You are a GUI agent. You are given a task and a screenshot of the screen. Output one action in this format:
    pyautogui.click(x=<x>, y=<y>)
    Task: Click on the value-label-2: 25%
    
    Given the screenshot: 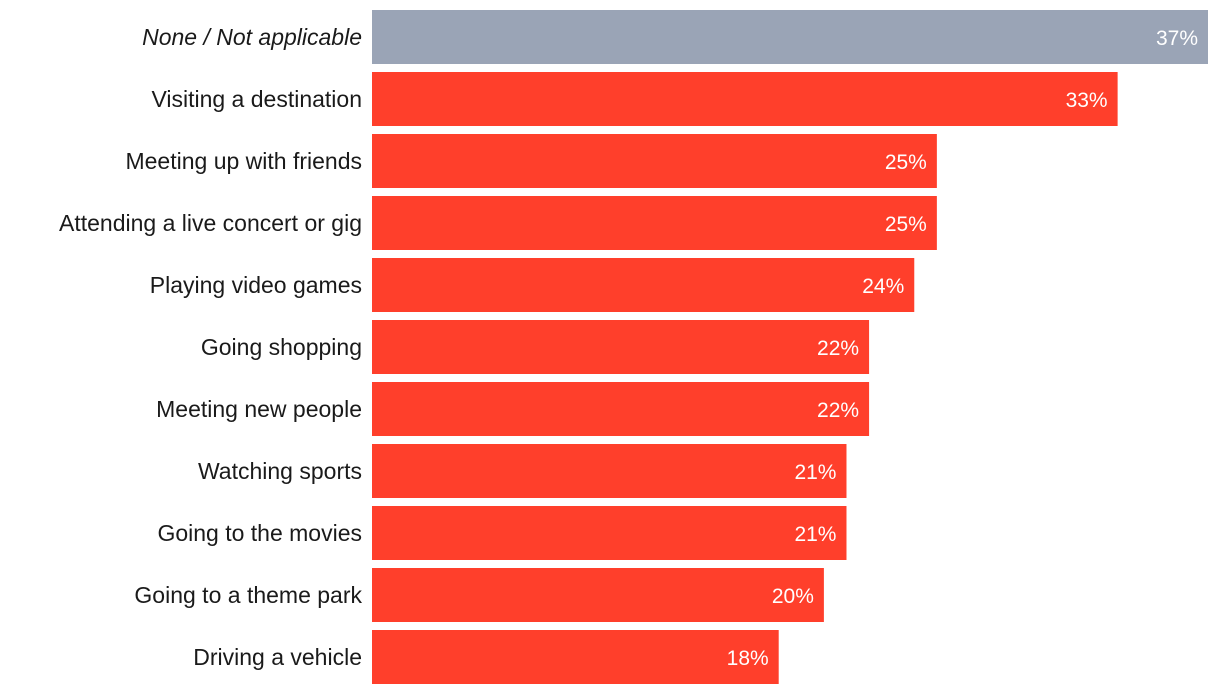 What is the action you would take?
    pyautogui.click(x=906, y=162)
    